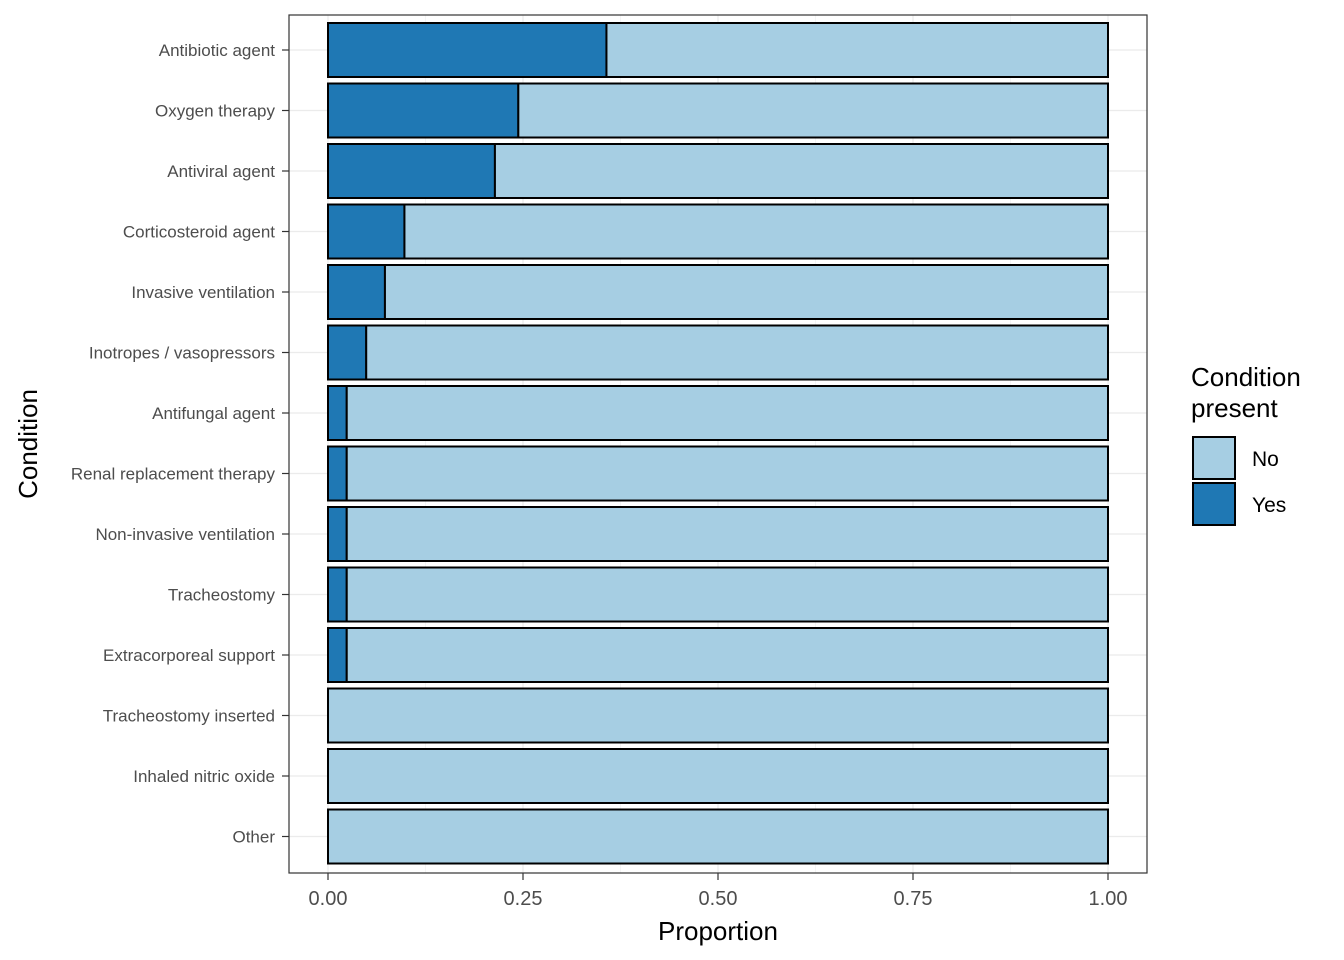 The width and height of the screenshot is (1344, 960). I want to click on legend: Condition present No Yes, so click(1246, 444).